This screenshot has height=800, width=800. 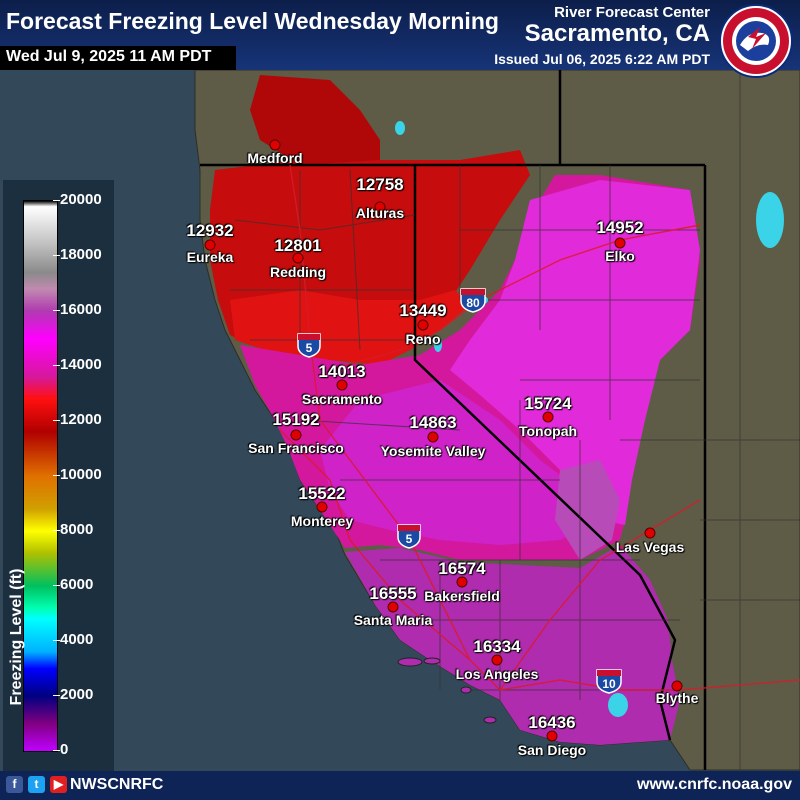 What do you see at coordinates (587, 510) in the screenshot?
I see `band-lighter-purple` at bounding box center [587, 510].